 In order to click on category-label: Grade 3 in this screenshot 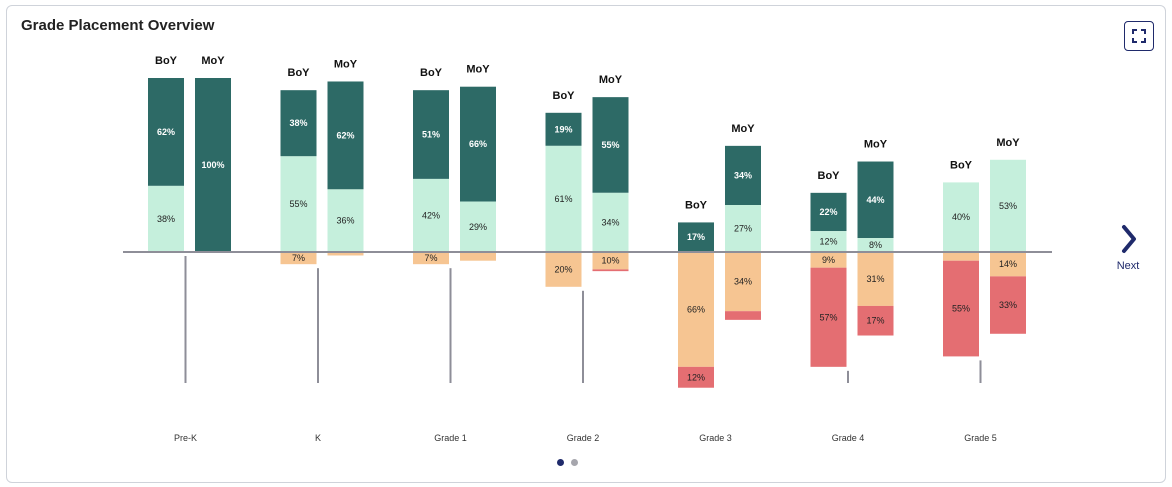, I will do `click(715, 438)`.